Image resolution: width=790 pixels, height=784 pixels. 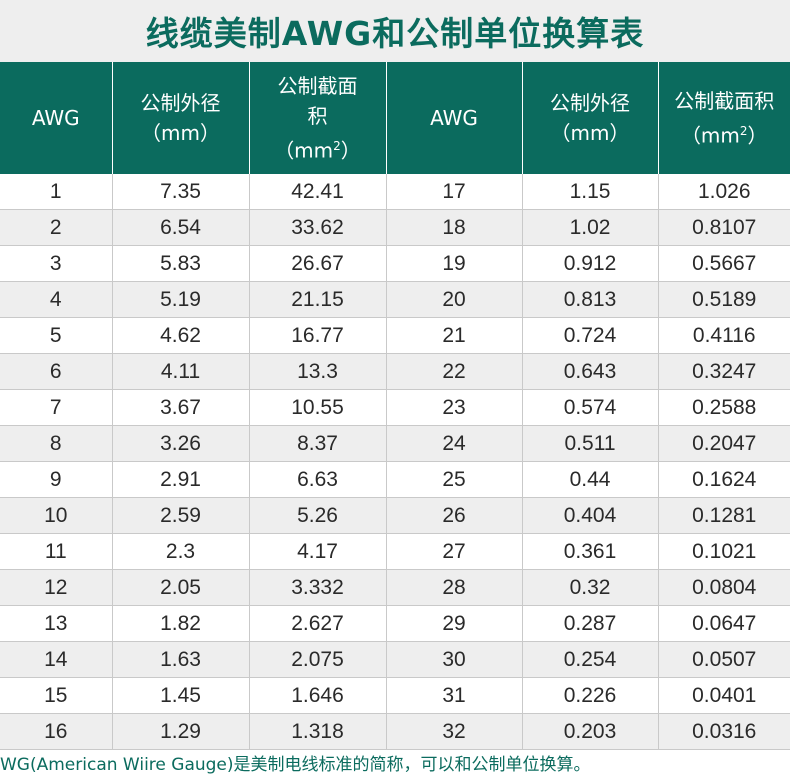 What do you see at coordinates (318, 695) in the screenshot?
I see `cell-area-left: 1.646` at bounding box center [318, 695].